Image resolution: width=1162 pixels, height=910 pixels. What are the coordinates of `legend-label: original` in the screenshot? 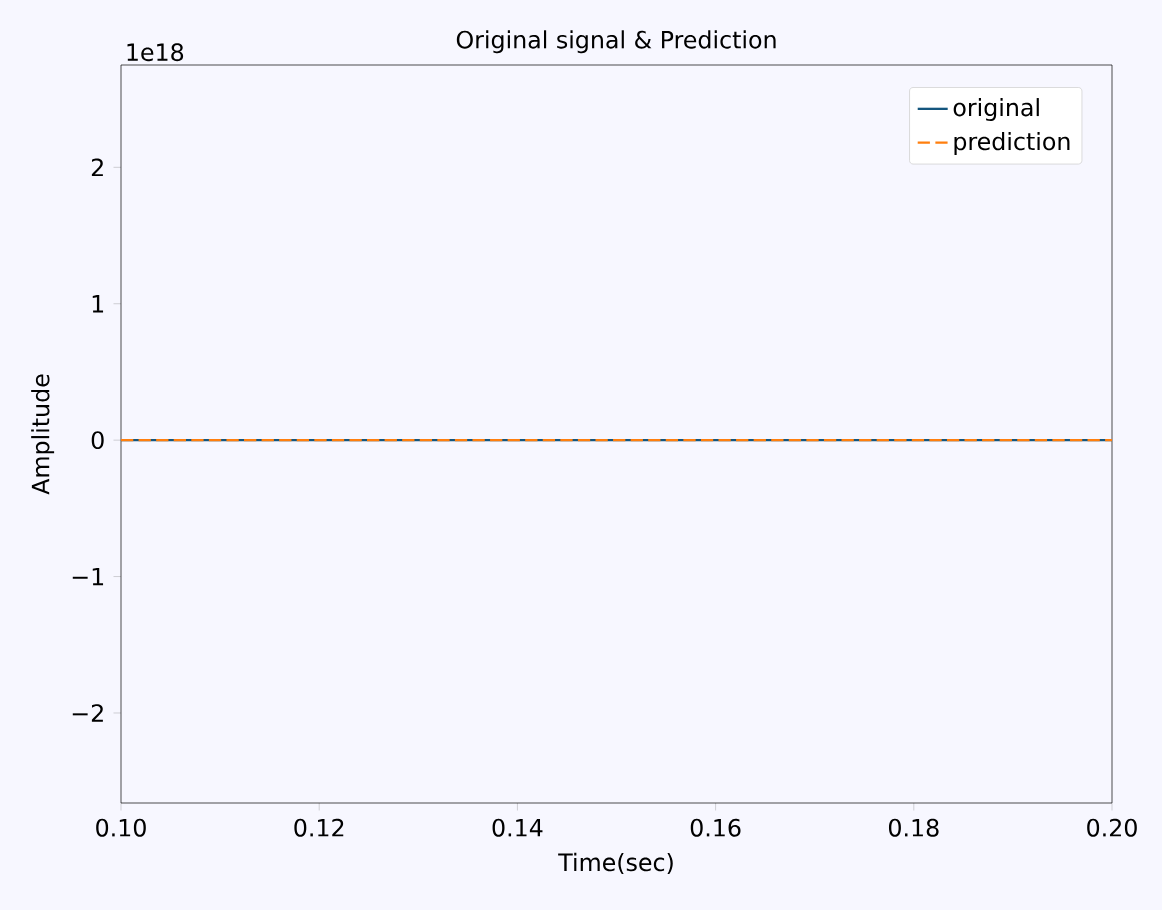 It's located at (996, 109).